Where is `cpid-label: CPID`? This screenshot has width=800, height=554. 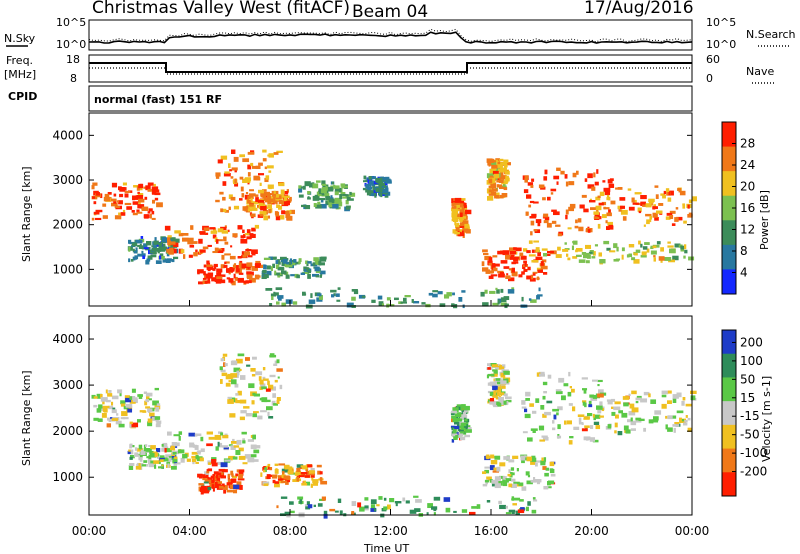 cpid-label: CPID is located at coordinates (22, 96).